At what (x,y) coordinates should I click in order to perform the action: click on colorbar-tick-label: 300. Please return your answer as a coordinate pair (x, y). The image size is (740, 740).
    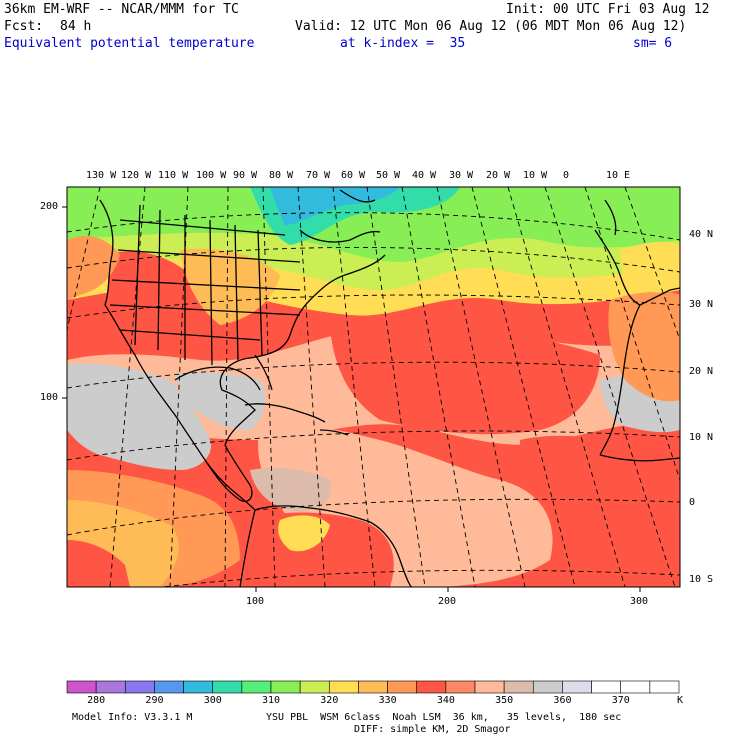
    Looking at the image, I should click on (212, 700).